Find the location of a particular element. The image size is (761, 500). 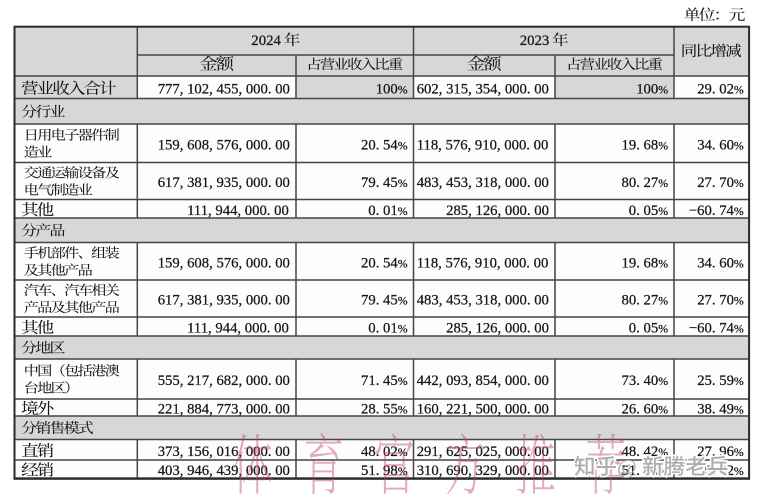

svg-text: 291, 625, 025, 000. 00 is located at coordinates (483, 452).